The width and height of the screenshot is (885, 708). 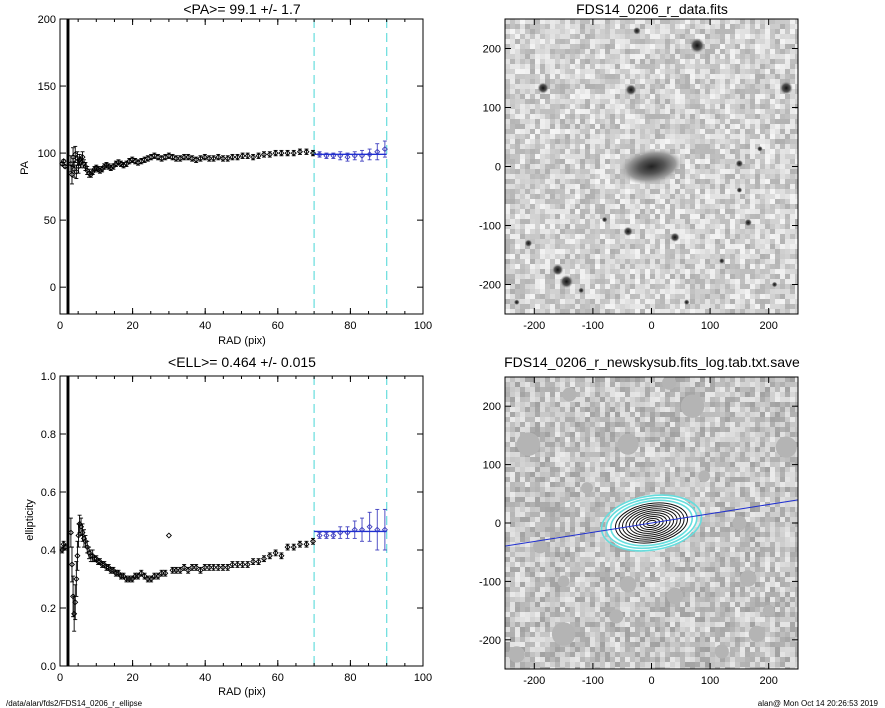 I want to click on pa-xtick-label: 80, so click(x=350, y=326).